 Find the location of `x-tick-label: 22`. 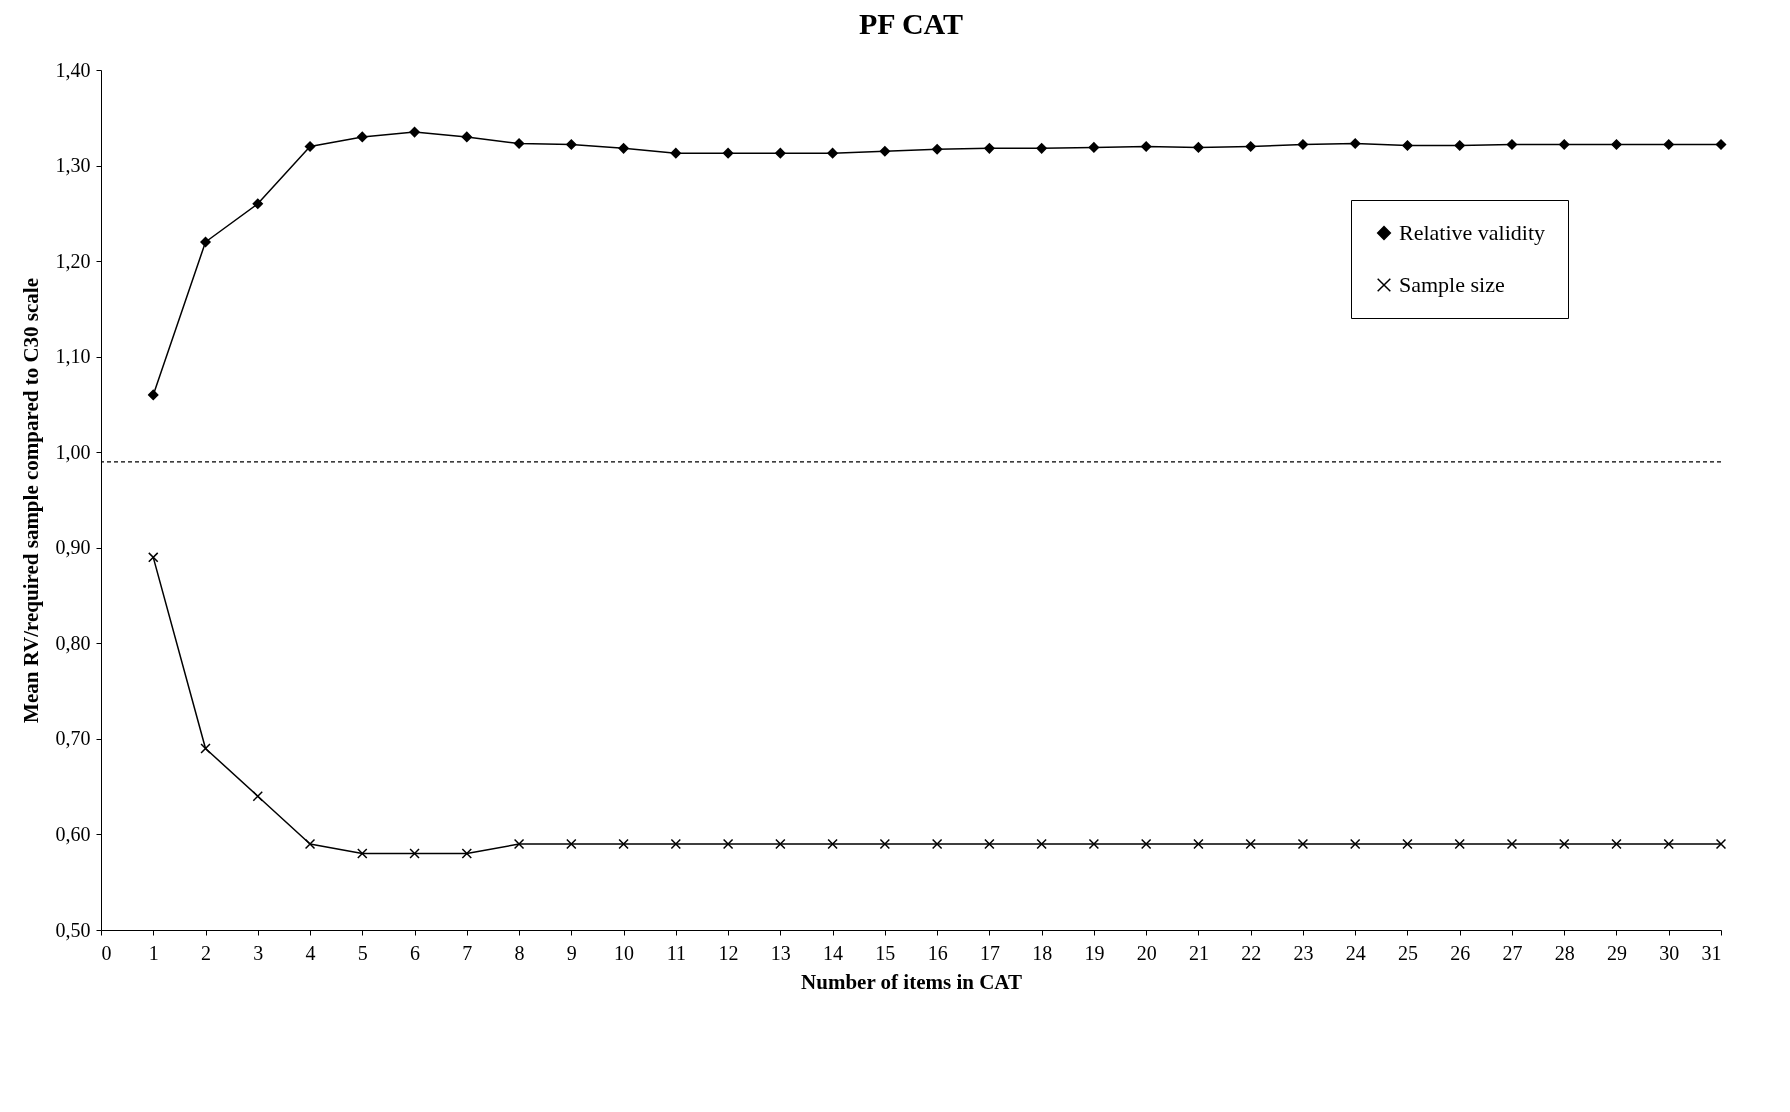

x-tick-label: 22 is located at coordinates (1251, 952).